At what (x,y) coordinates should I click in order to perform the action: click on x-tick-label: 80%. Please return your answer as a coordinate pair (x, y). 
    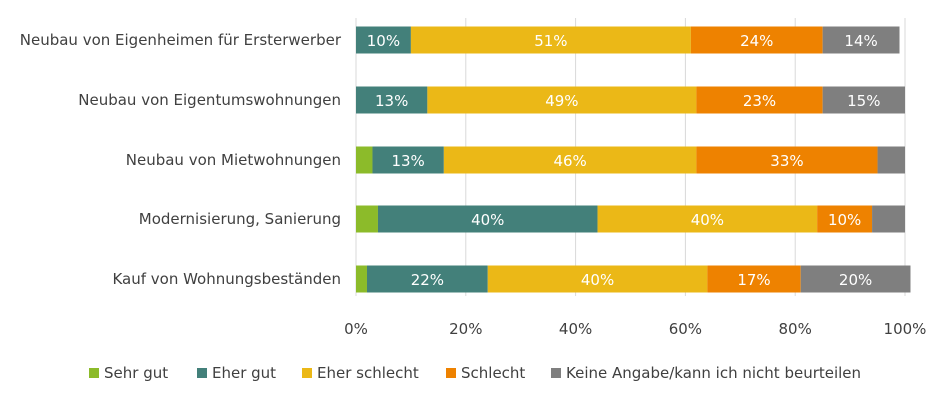
    Looking at the image, I should click on (795, 329).